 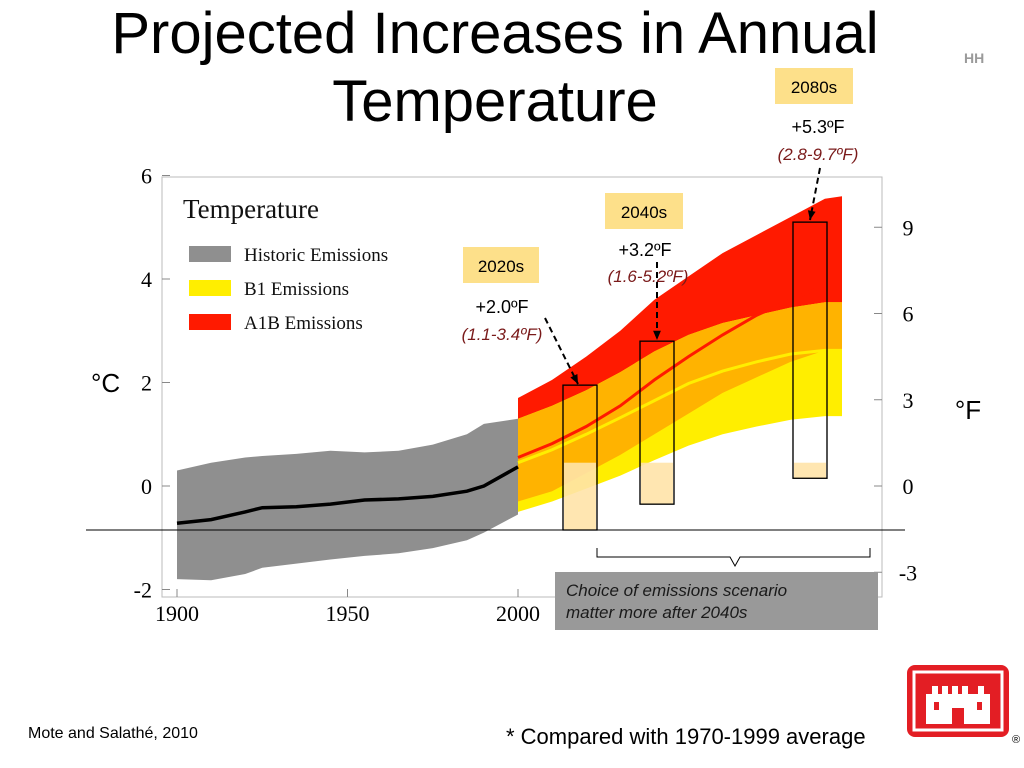 I want to click on x-tick-label-1950: 1950, so click(x=348, y=613).